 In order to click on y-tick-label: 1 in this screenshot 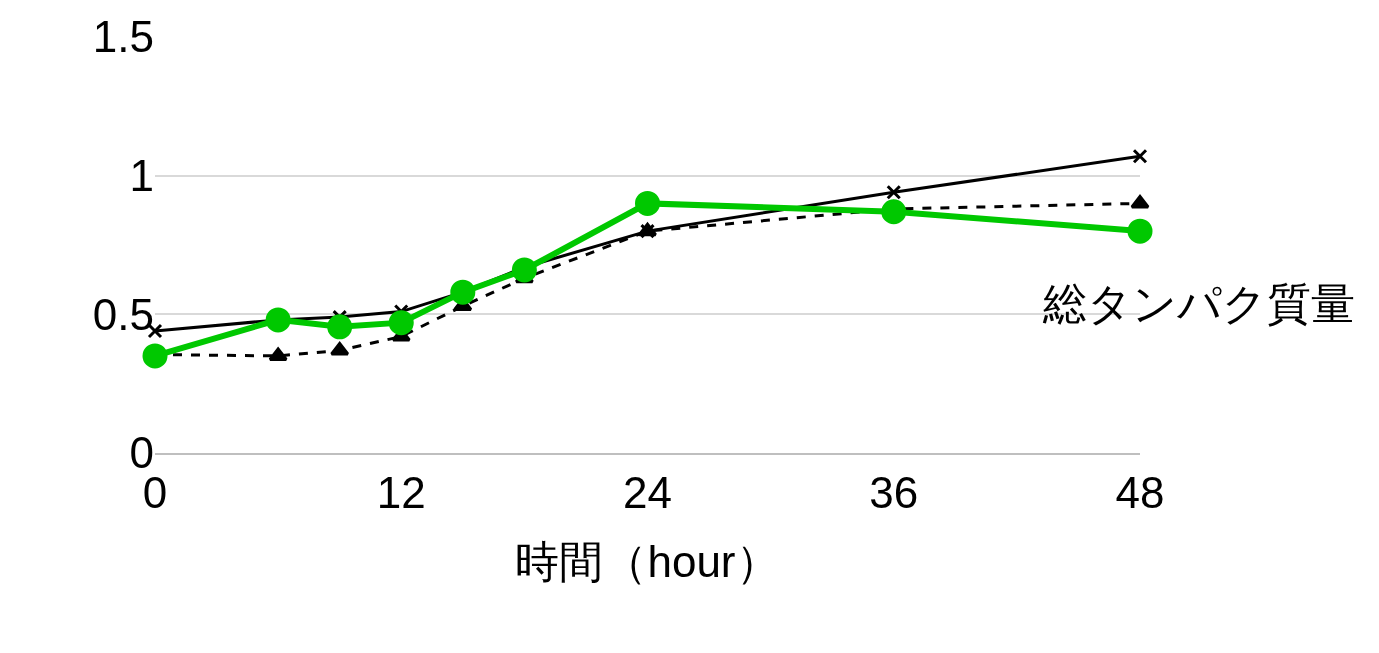, I will do `click(141, 176)`.